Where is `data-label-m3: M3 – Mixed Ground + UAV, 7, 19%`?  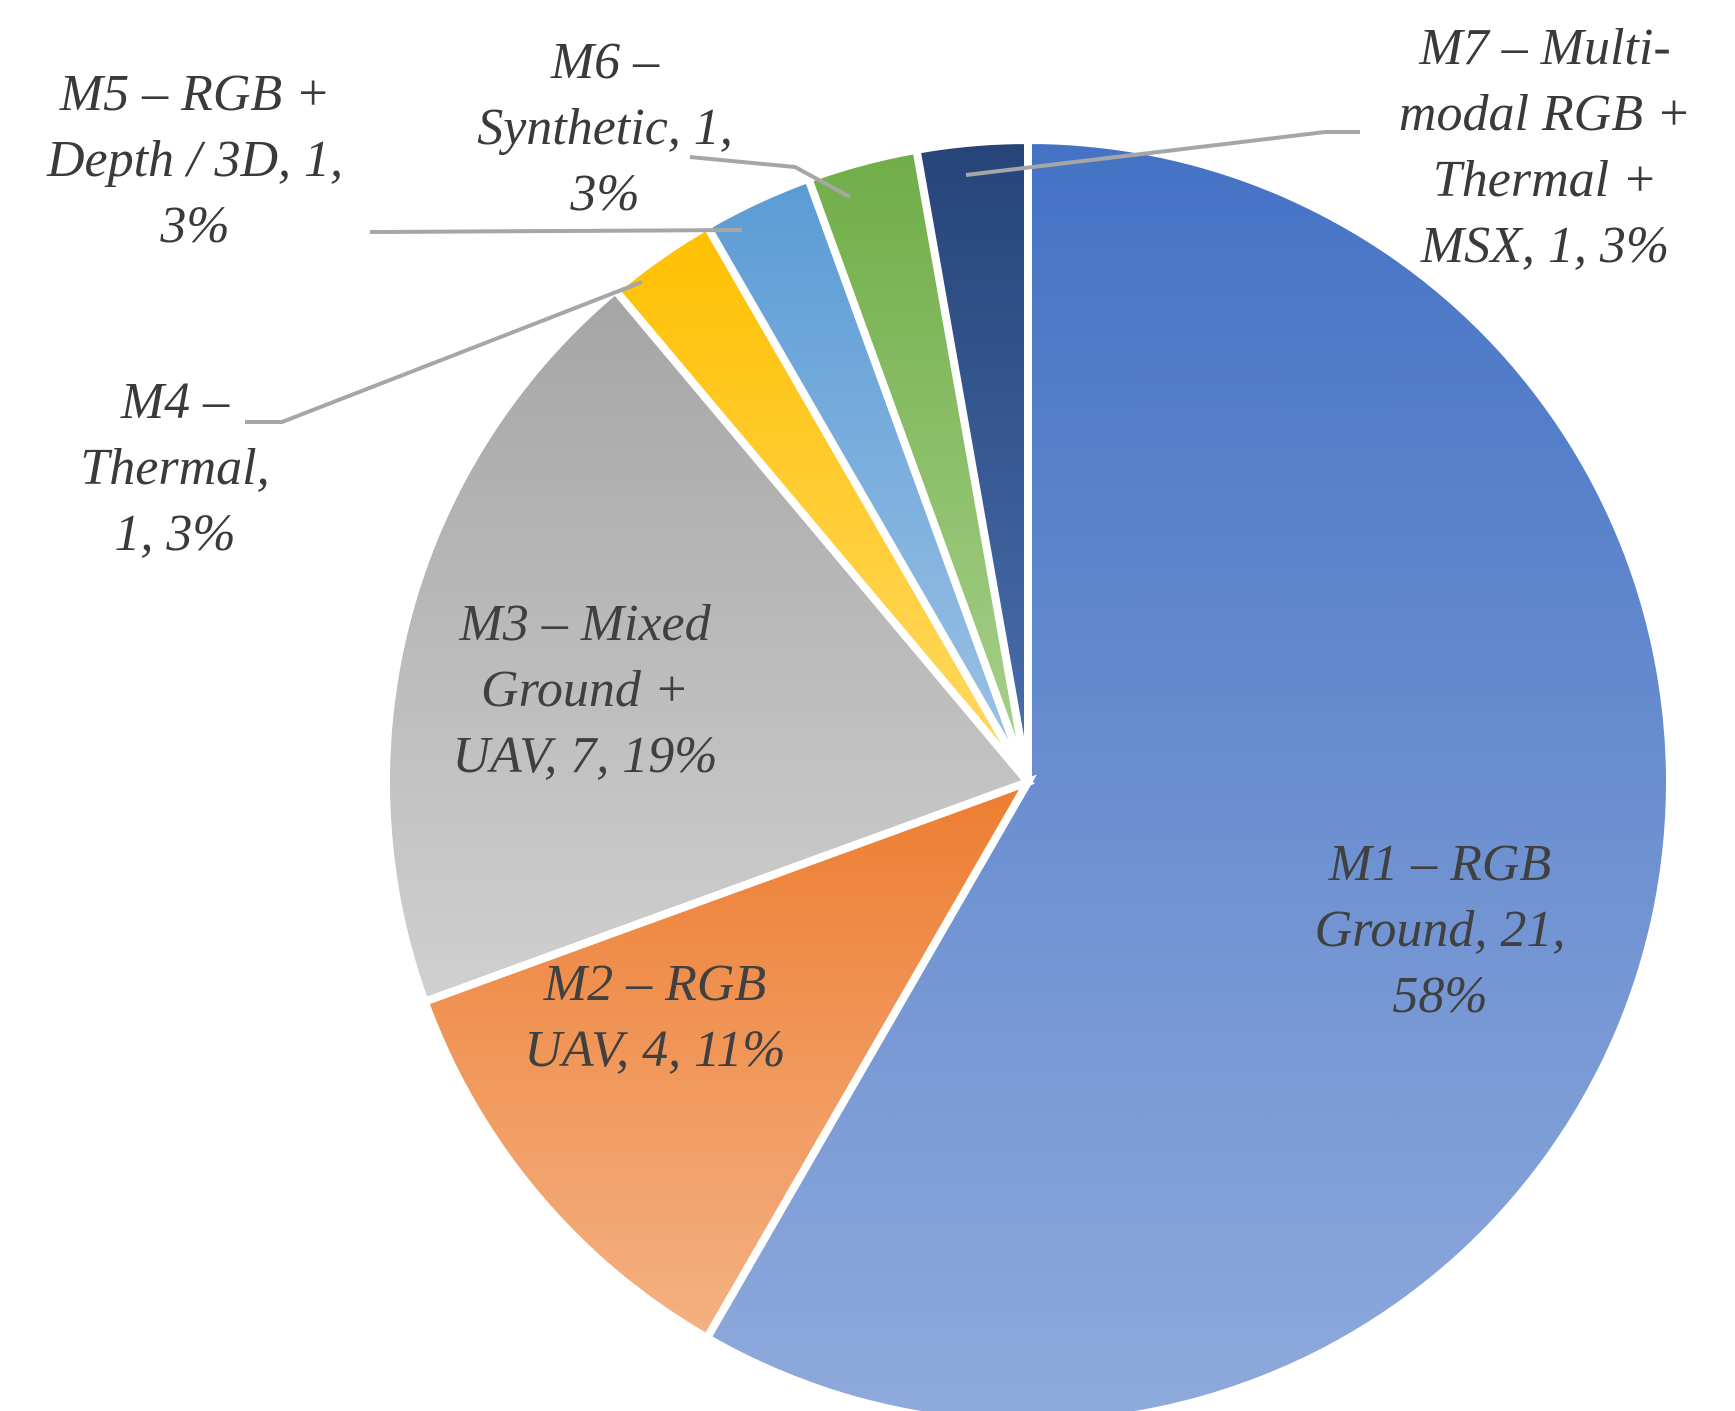
data-label-m3: M3 – Mixed Ground + UAV, 7, 19% is located at coordinates (584, 689).